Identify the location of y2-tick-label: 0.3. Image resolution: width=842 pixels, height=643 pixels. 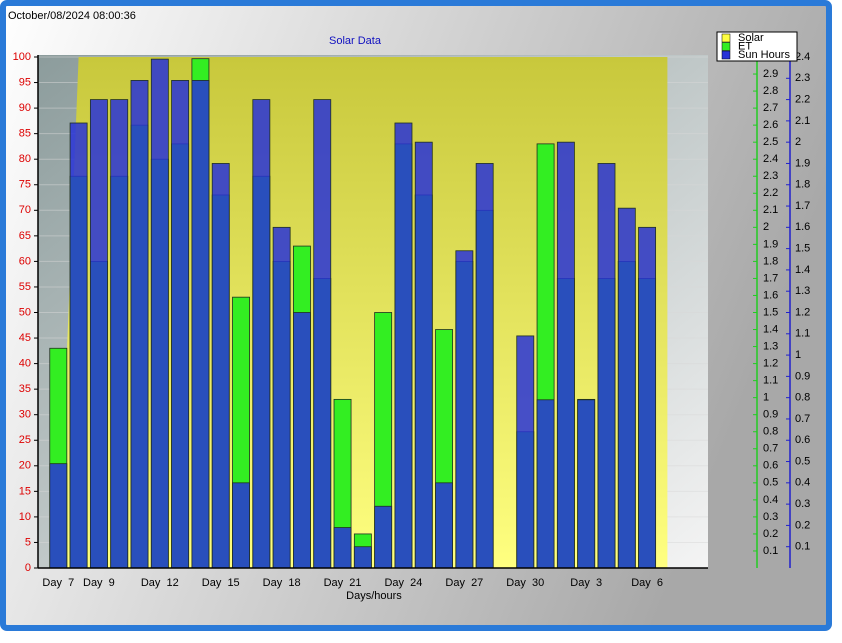
(770, 517).